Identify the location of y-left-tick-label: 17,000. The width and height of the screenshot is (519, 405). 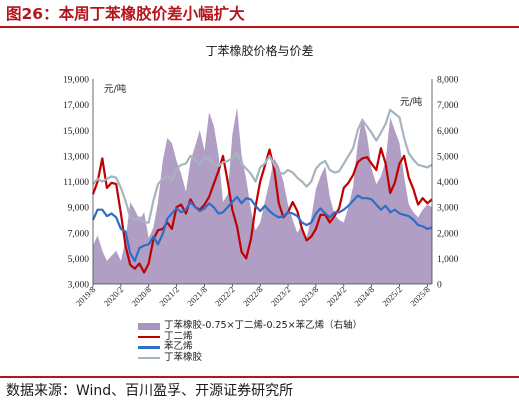
(76, 106).